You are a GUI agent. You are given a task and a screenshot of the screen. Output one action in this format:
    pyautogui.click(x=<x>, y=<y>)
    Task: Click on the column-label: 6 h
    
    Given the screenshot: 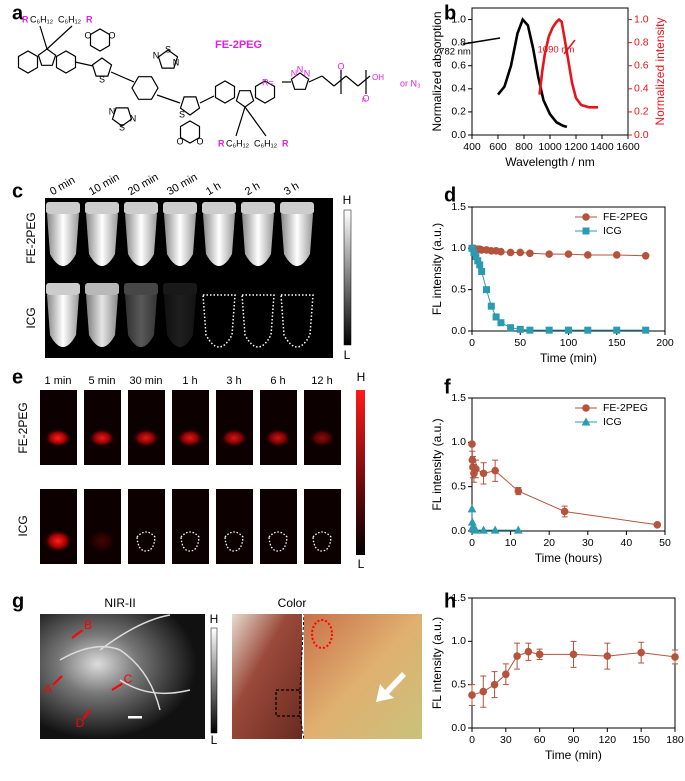 What is the action you would take?
    pyautogui.click(x=277, y=381)
    